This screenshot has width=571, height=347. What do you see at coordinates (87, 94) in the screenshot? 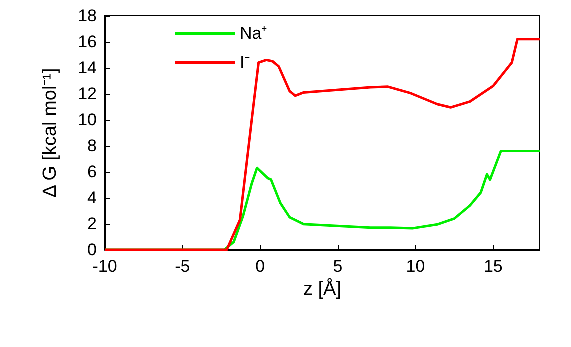
I see `y-tick-label: 12` at bounding box center [87, 94].